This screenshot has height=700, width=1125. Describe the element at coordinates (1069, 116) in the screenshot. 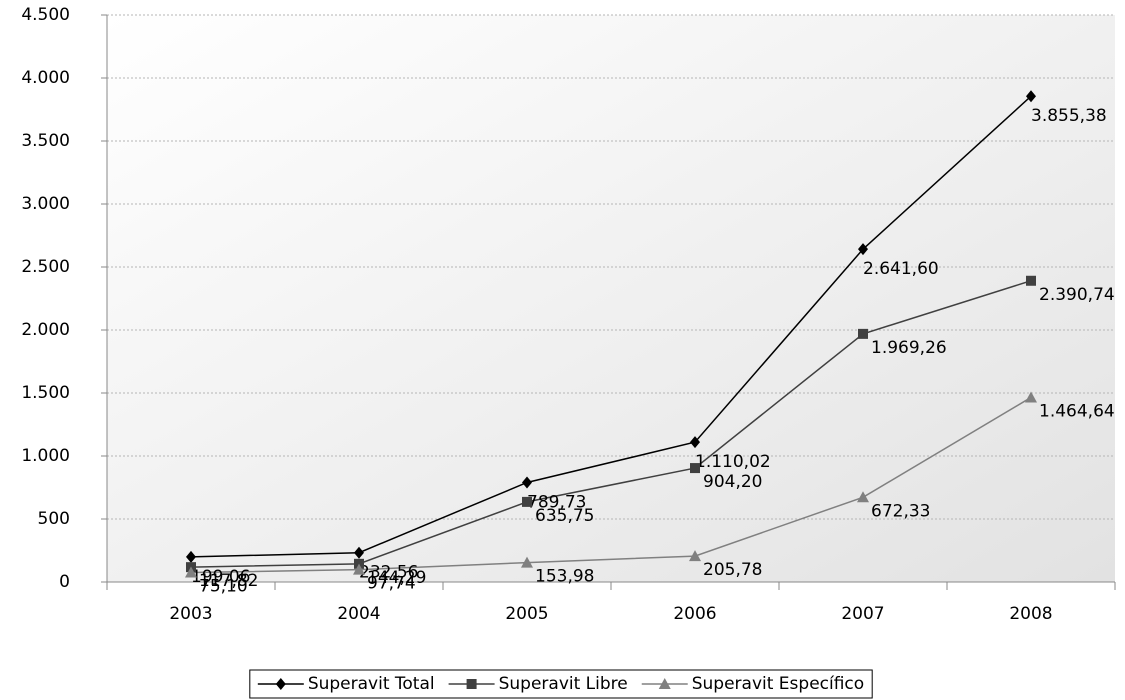

I see `data-label: 3.855,38` at that location.